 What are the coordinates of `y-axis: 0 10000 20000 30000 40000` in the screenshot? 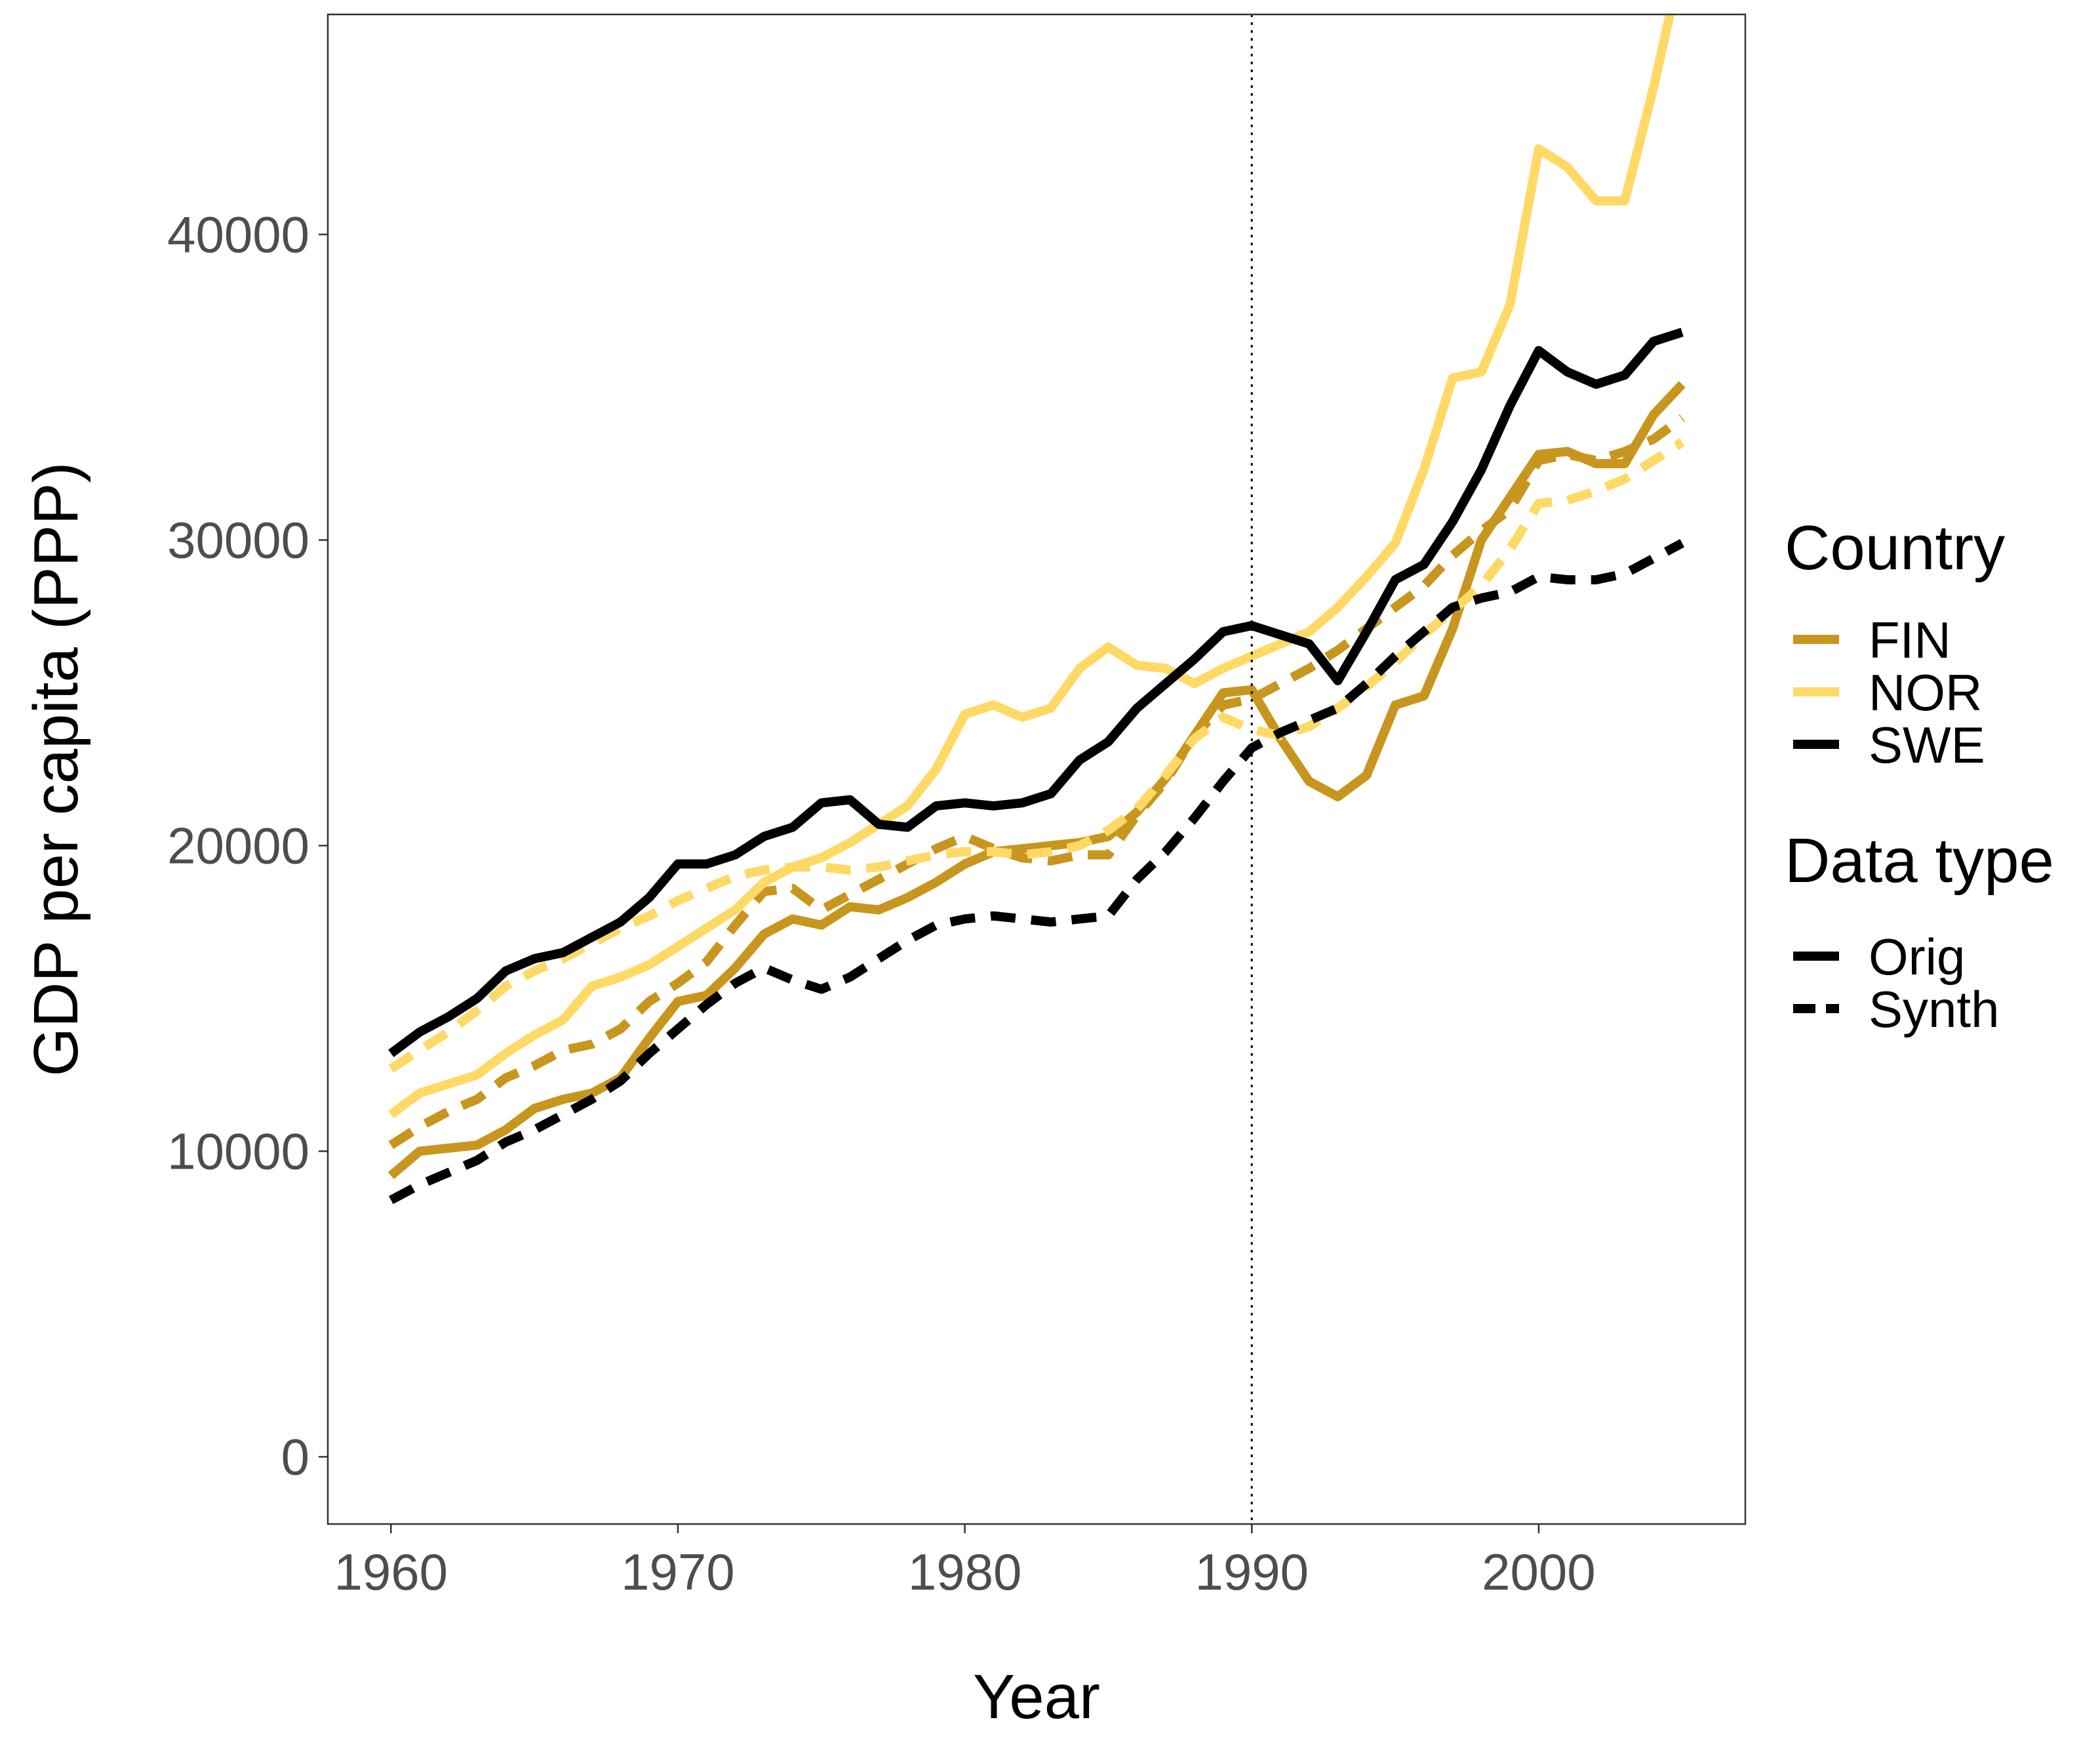 It's located at (247, 845).